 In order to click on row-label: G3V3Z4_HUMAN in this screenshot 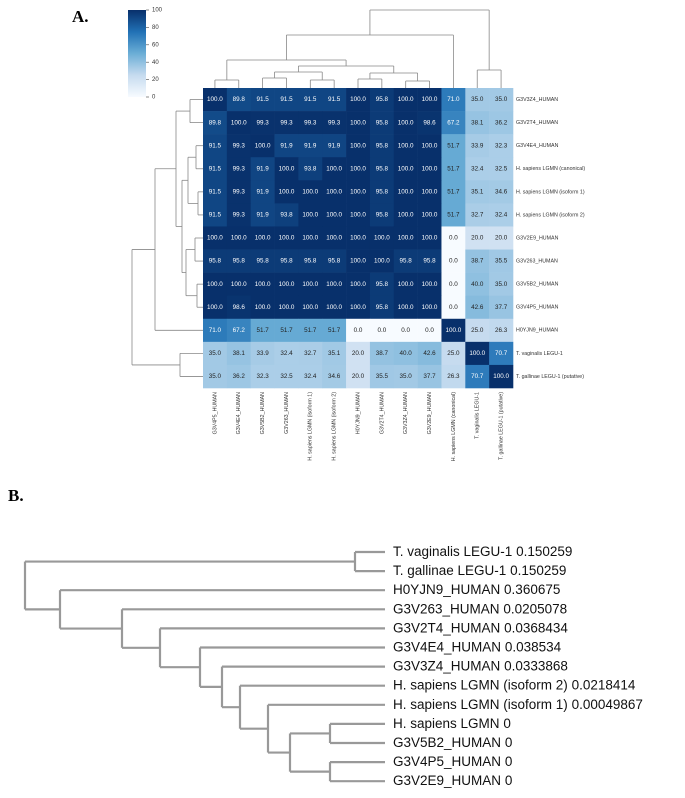, I will do `click(537, 100)`.